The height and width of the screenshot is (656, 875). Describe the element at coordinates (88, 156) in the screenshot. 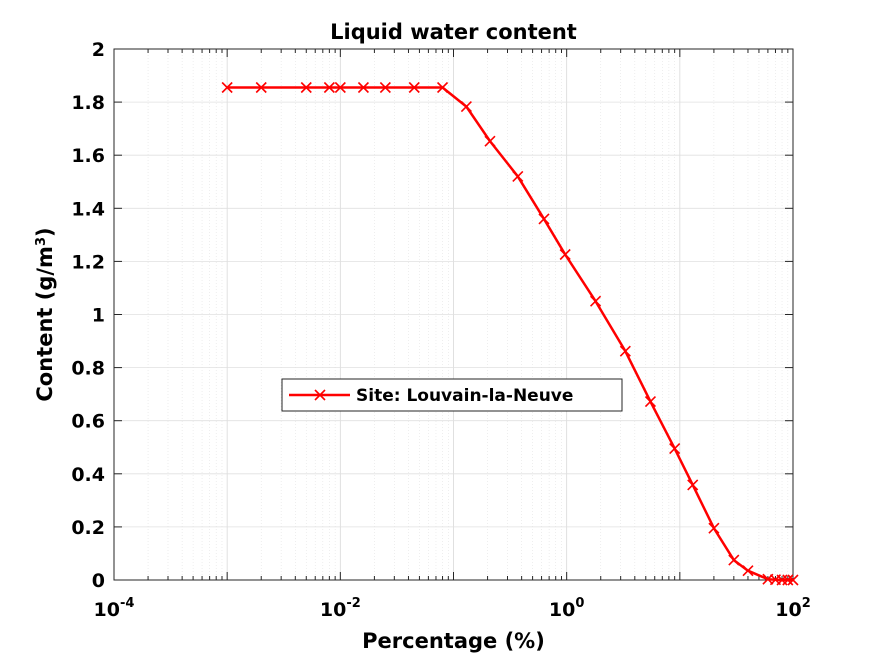

I see `y-tick-label: 1.6` at that location.